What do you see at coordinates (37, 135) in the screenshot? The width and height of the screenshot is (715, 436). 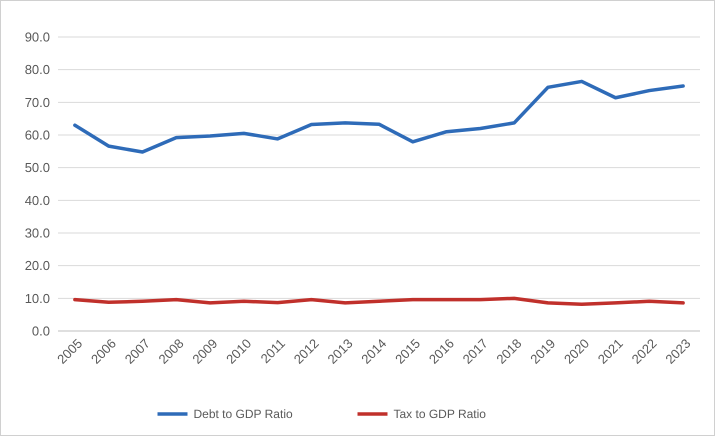 I see `y-tick-label: 60.0` at bounding box center [37, 135].